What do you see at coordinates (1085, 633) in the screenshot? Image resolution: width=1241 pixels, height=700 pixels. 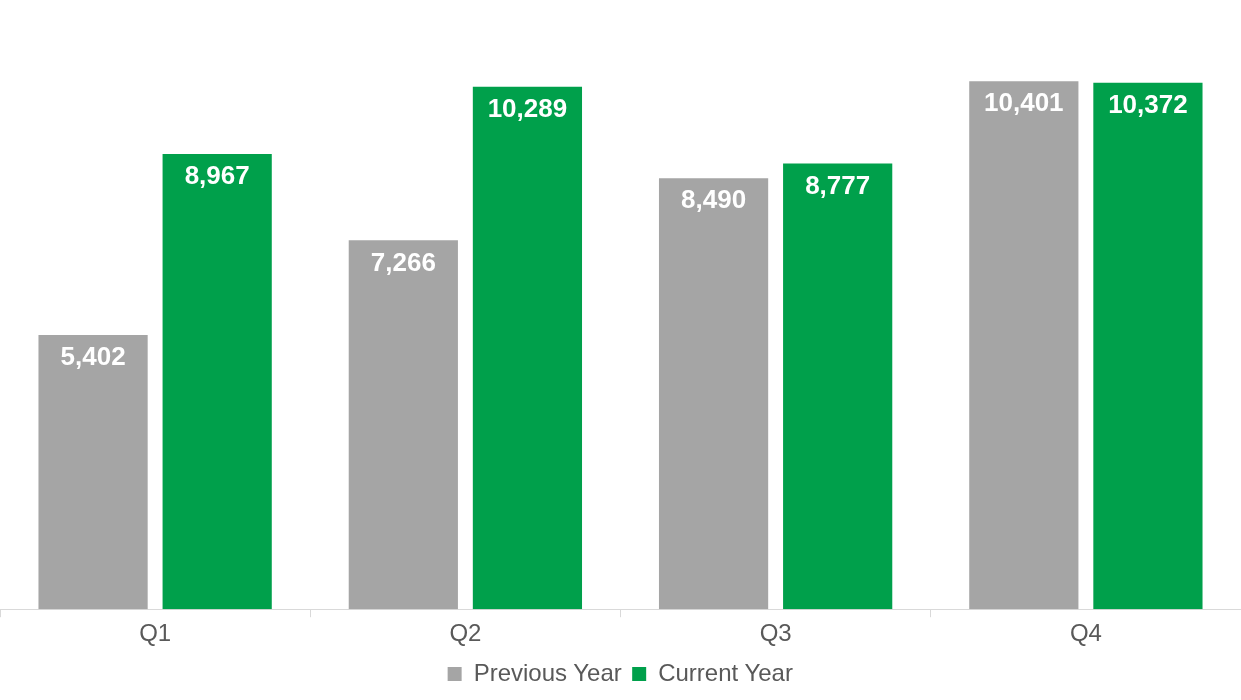 I see `x-tick-label: Q4` at bounding box center [1085, 633].